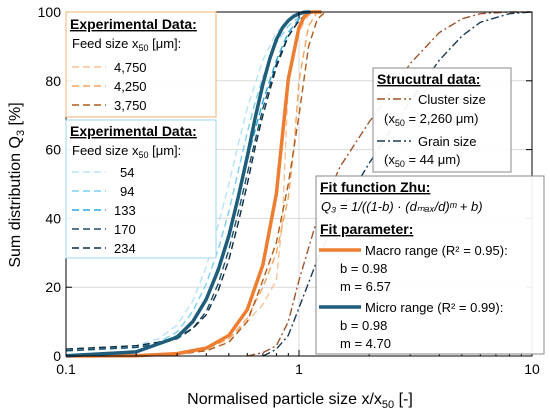  Describe the element at coordinates (434, 307) in the screenshot. I see `fit-micro-label: Micro range (R² = 0.99):` at that location.